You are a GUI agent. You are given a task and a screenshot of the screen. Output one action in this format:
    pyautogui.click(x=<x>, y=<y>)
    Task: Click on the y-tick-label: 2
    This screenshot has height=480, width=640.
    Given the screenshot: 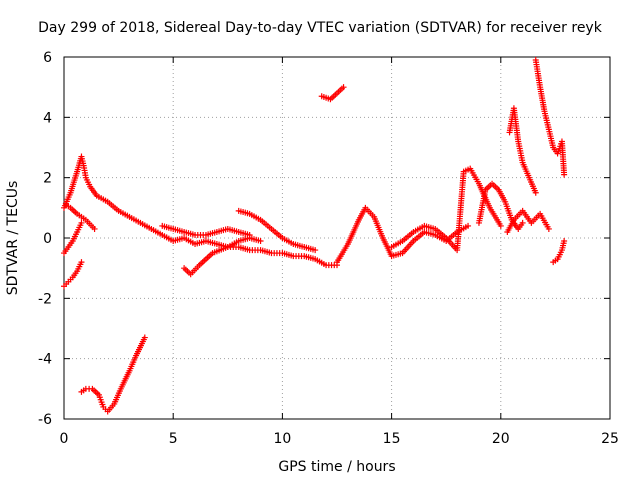 What is the action you would take?
    pyautogui.click(x=47, y=179)
    